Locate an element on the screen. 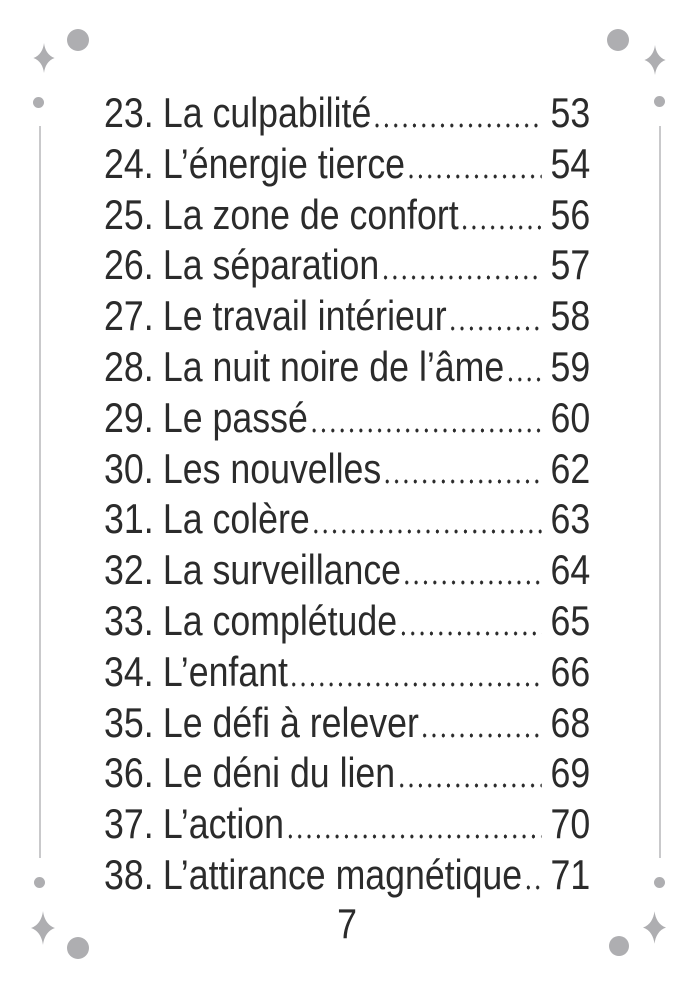  toc-entry: 33. La complétude 65 is located at coordinates (347, 621).